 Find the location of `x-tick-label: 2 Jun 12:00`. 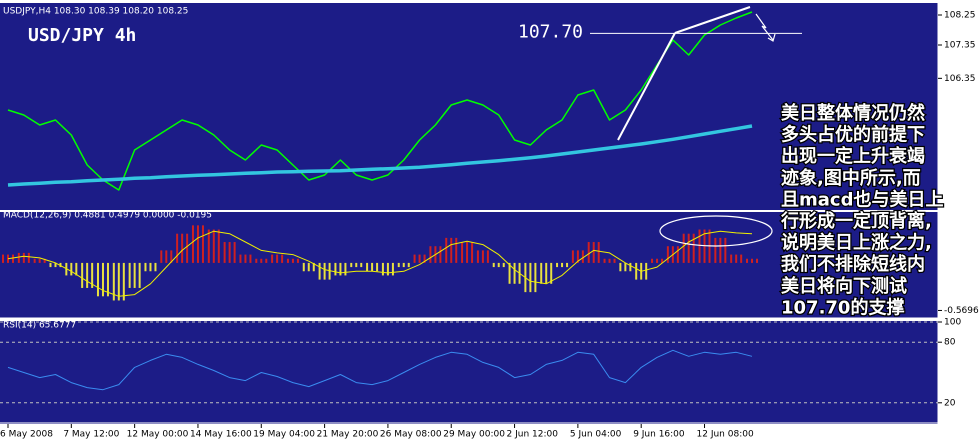

x-tick-label: 2 Jun 12:00 is located at coordinates (533, 435).